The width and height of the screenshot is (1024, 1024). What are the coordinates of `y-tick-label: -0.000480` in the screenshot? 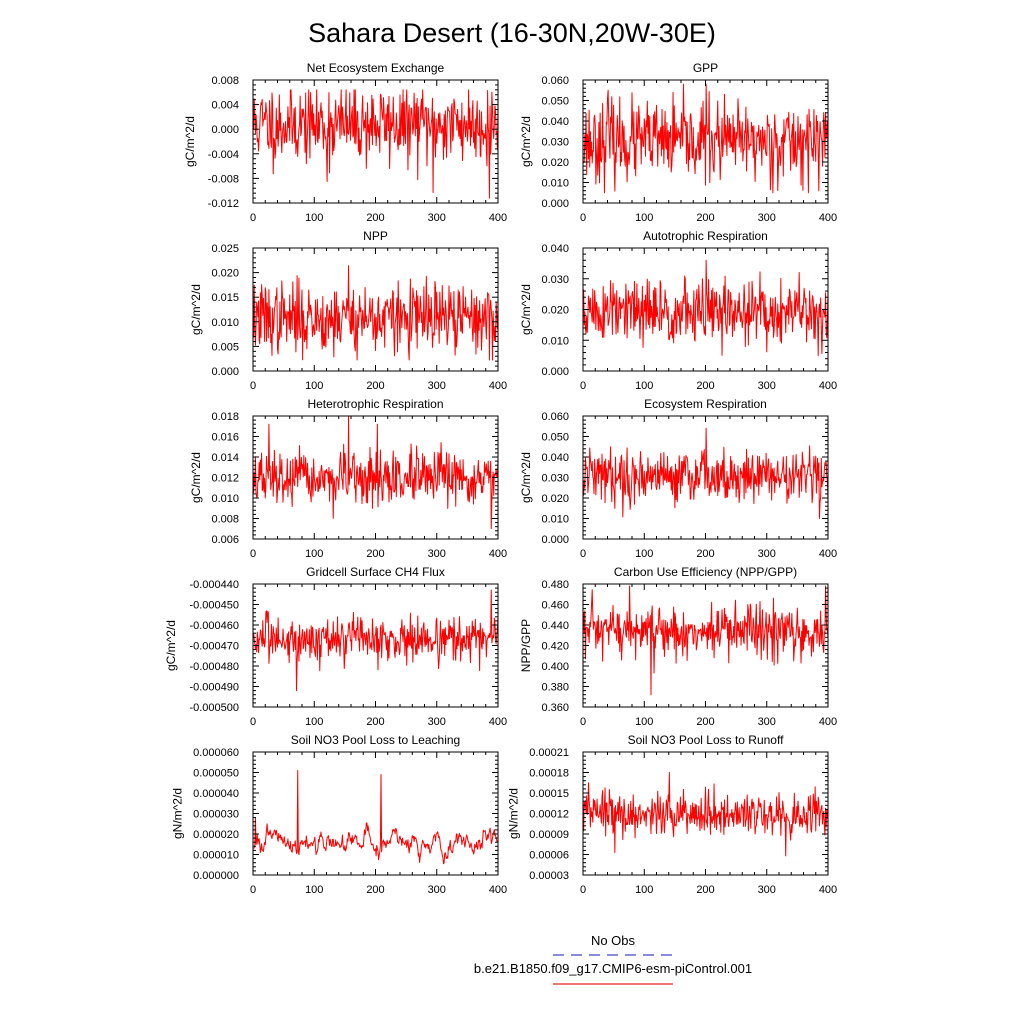 It's located at (214, 667).